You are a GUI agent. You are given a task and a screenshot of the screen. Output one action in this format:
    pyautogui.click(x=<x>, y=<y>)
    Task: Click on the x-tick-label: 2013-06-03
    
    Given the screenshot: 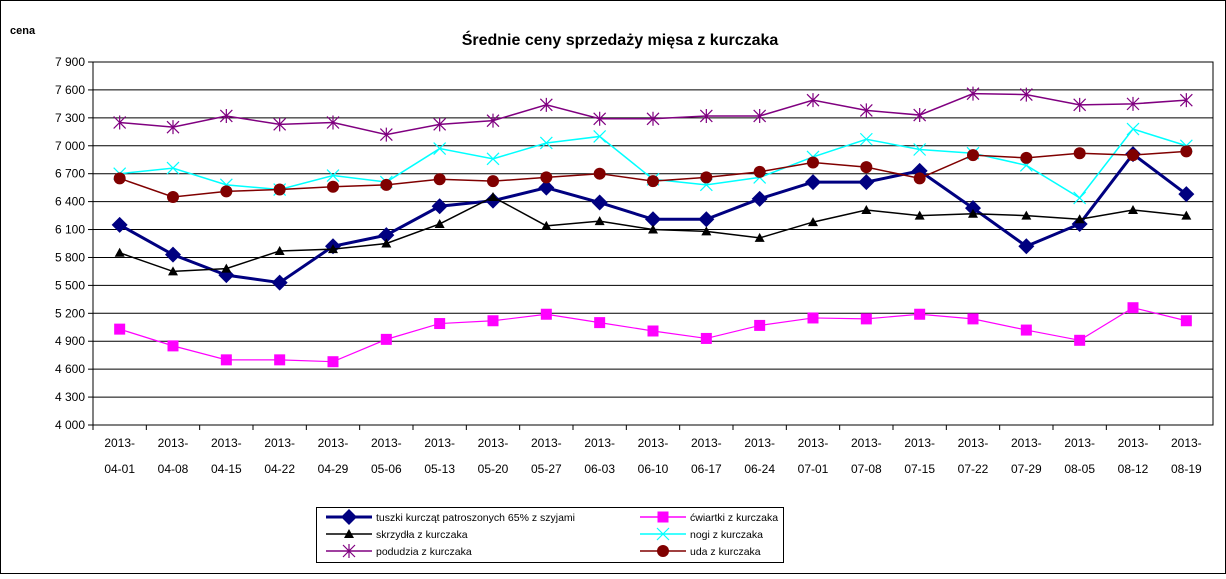 What is the action you would take?
    pyautogui.click(x=599, y=456)
    